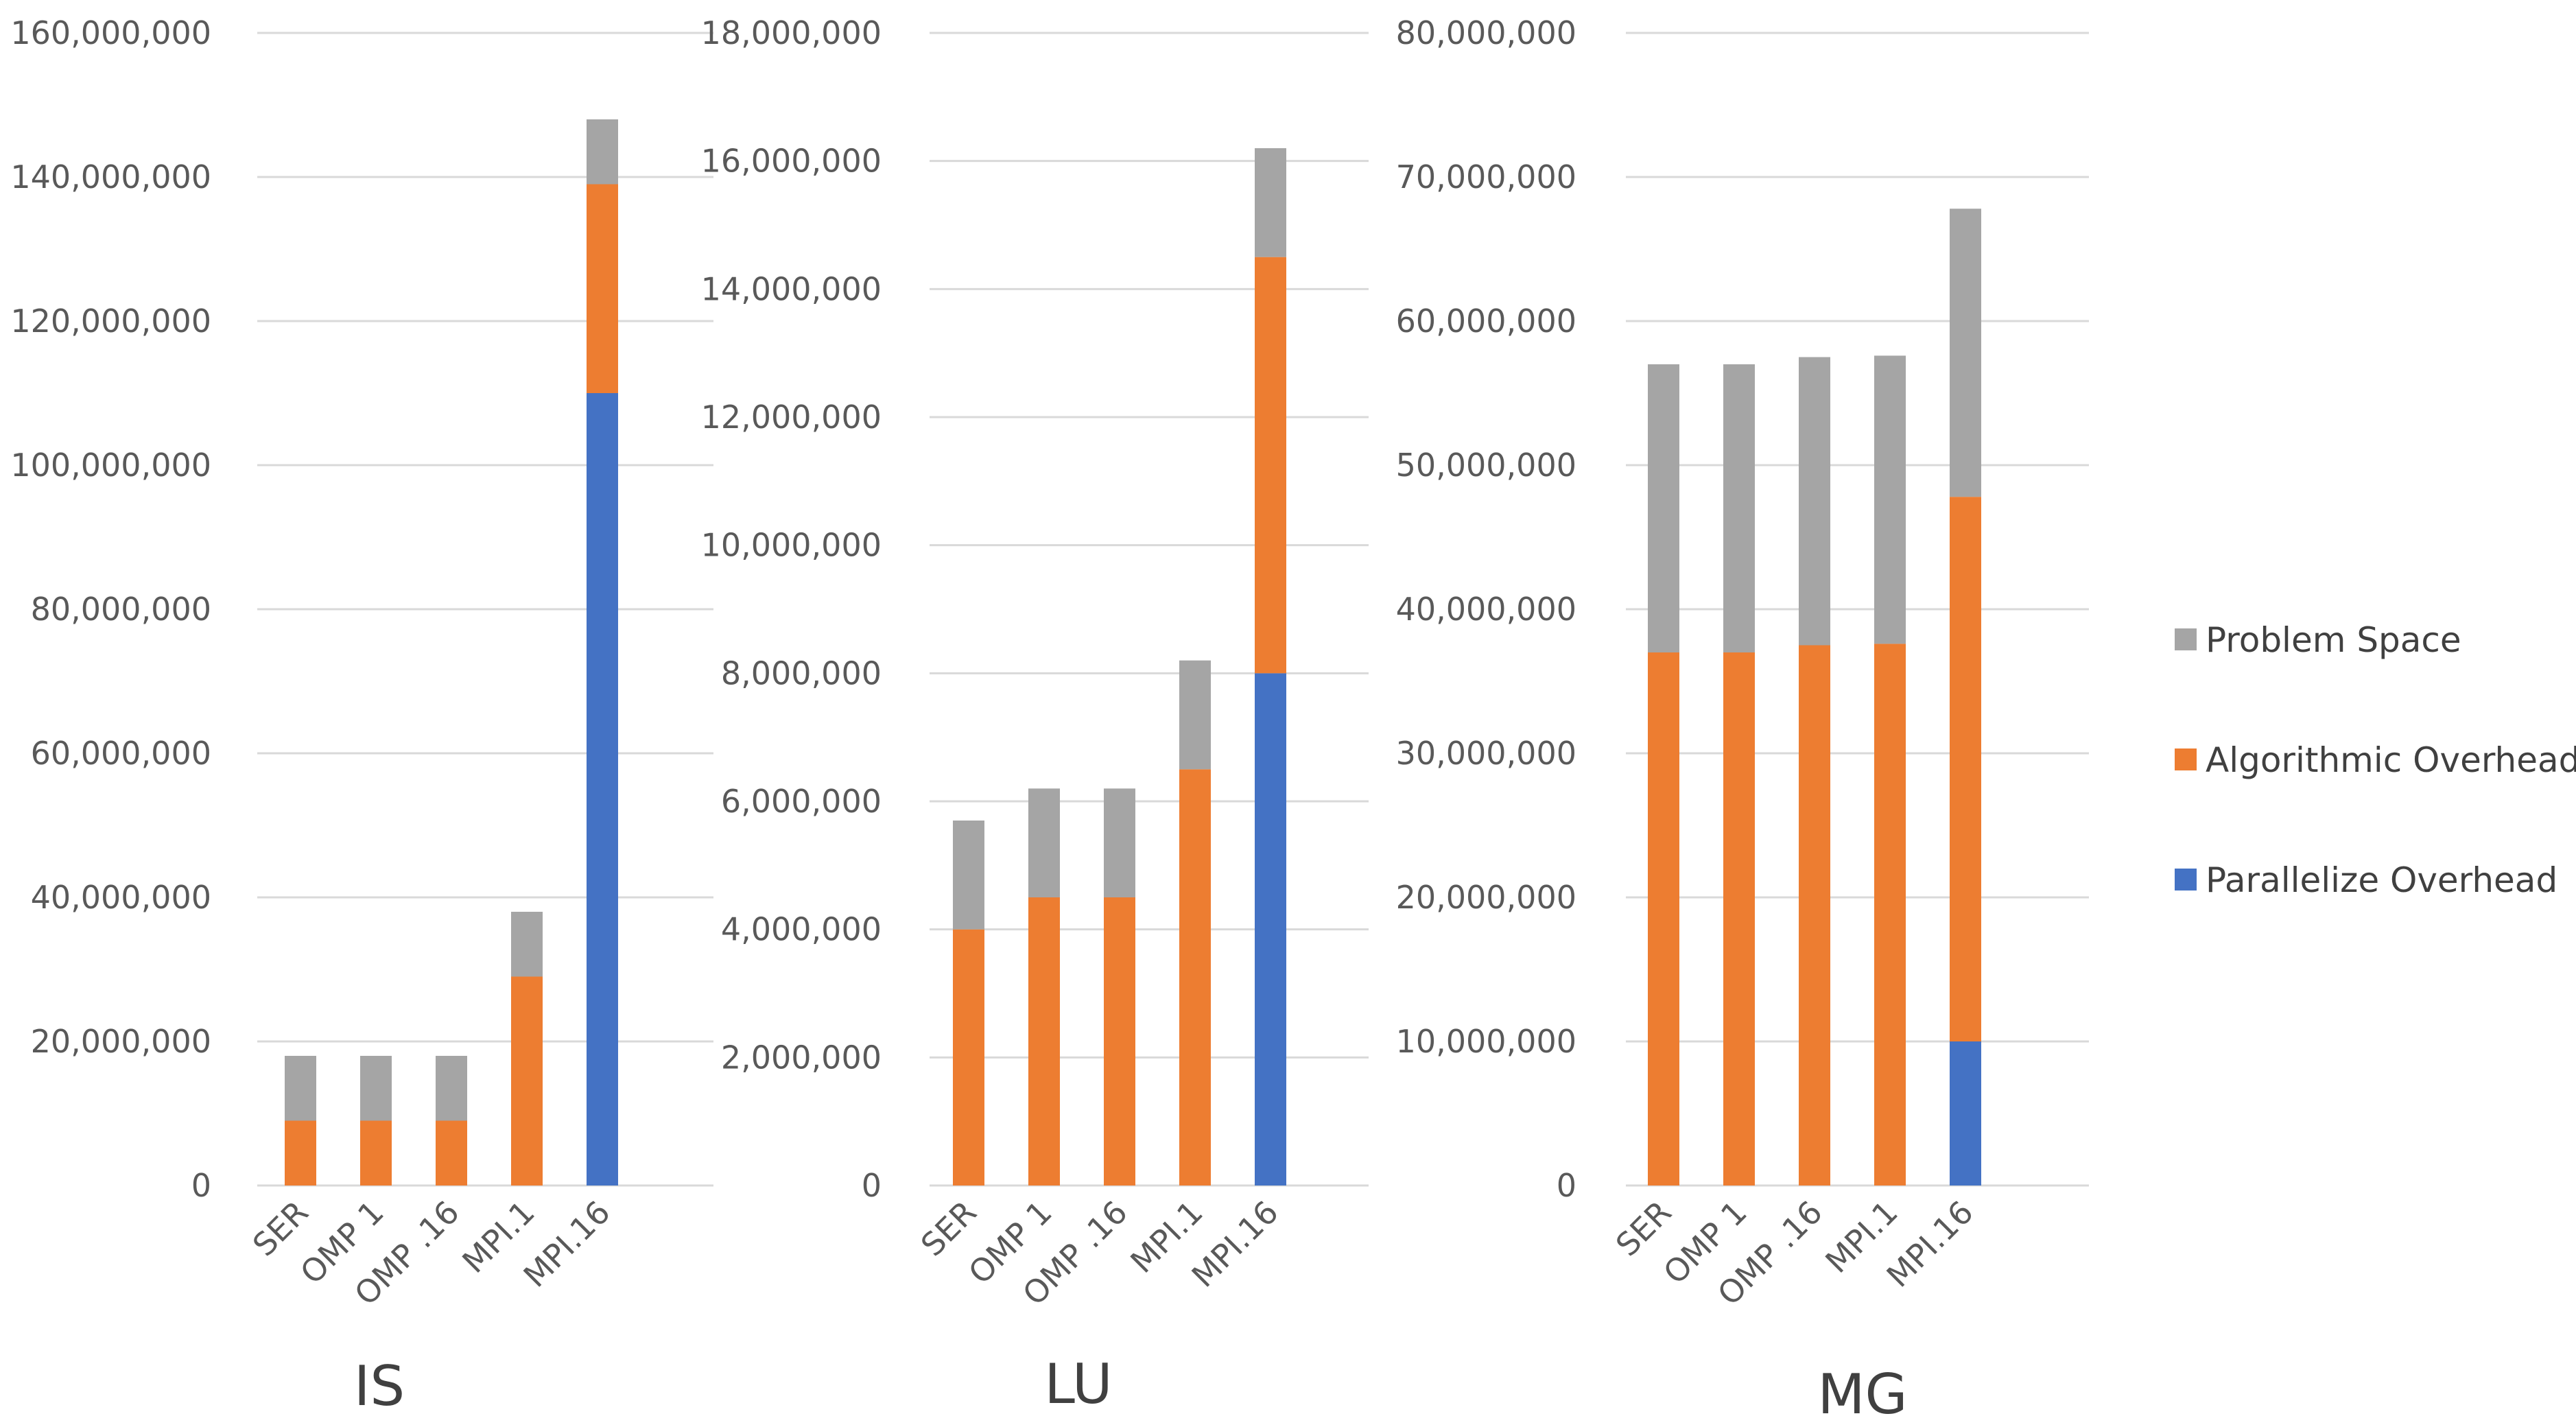  What do you see at coordinates (791, 32) in the screenshot?
I see `y-tick-label: 18,000,000` at bounding box center [791, 32].